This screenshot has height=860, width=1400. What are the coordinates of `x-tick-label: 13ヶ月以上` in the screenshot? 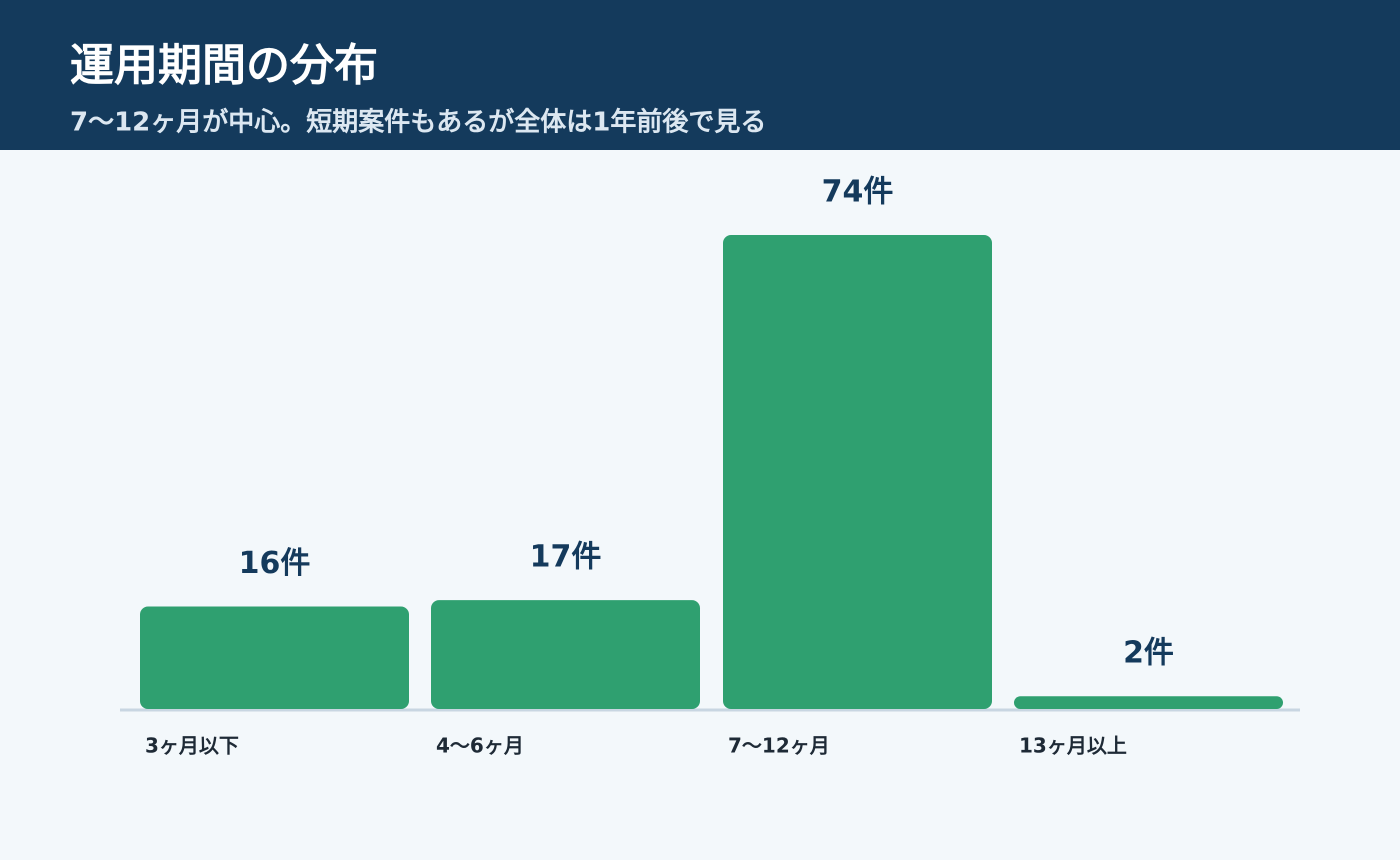 It's located at (1073, 746).